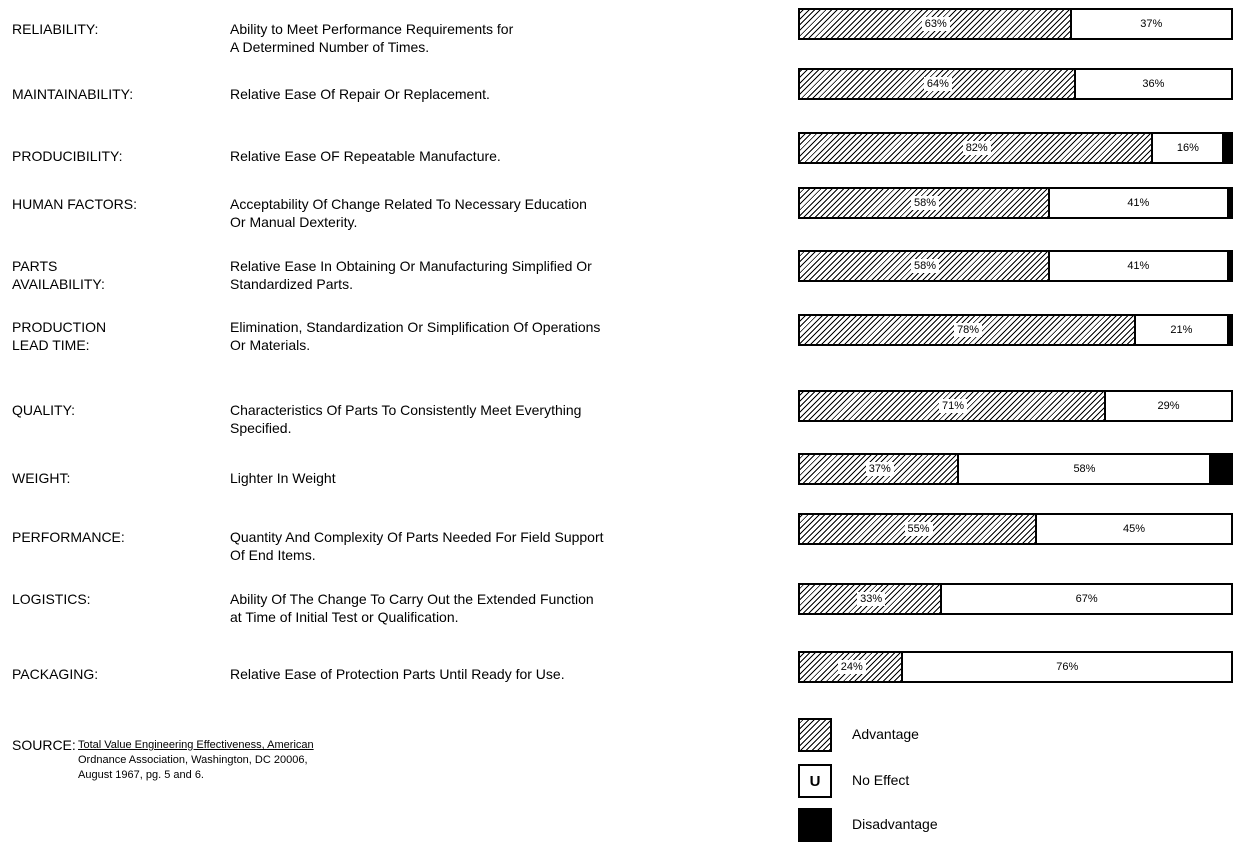 This screenshot has height=850, width=1233. What do you see at coordinates (44, 410) in the screenshot?
I see `attribute-name: QUALITY:` at bounding box center [44, 410].